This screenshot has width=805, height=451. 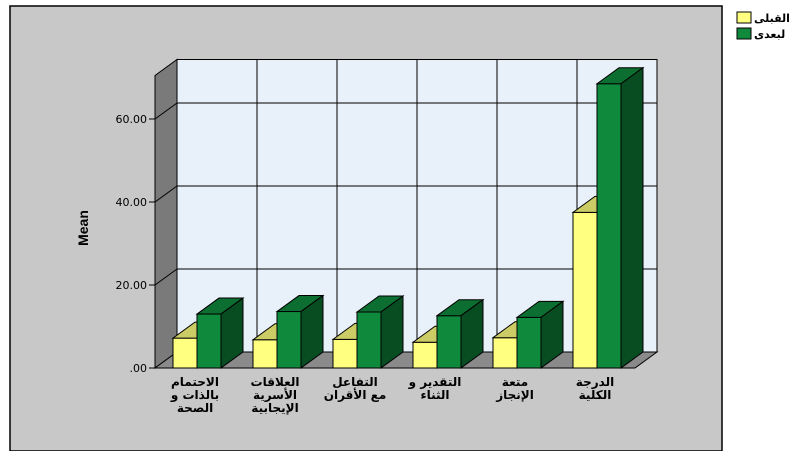 What do you see at coordinates (195, 408) in the screenshot?
I see `x-category-label-line: الصحة` at bounding box center [195, 408].